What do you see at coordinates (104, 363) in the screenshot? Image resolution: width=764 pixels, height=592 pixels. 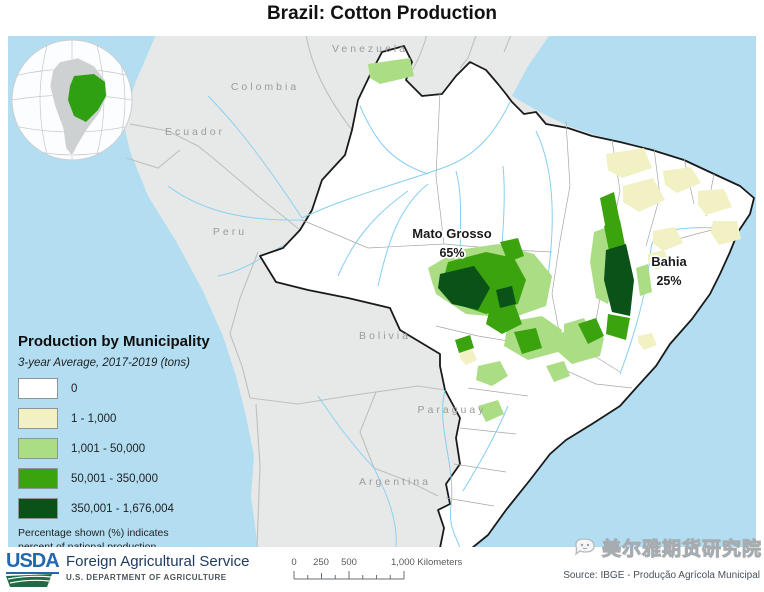 I see `legend-subtitle: 3-year Average, 2017-2019 (tons)` at bounding box center [104, 363].